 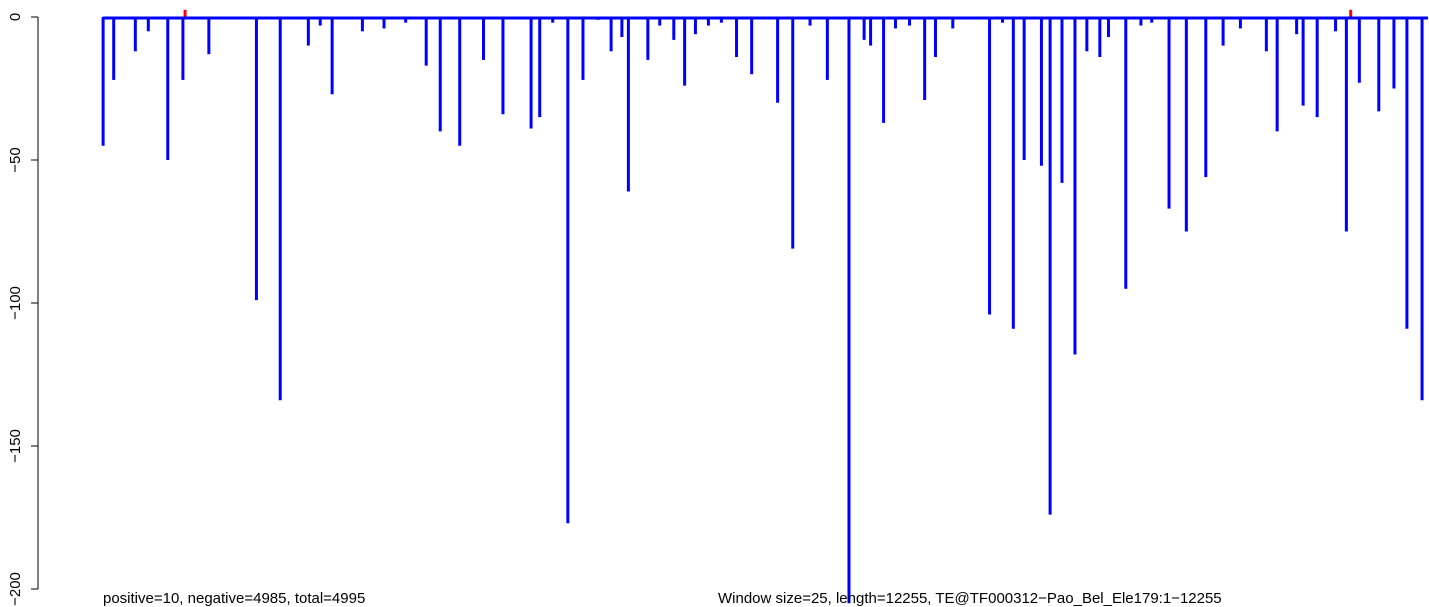 What do you see at coordinates (15, 303) in the screenshot?
I see `y-tick-label: −100` at bounding box center [15, 303].